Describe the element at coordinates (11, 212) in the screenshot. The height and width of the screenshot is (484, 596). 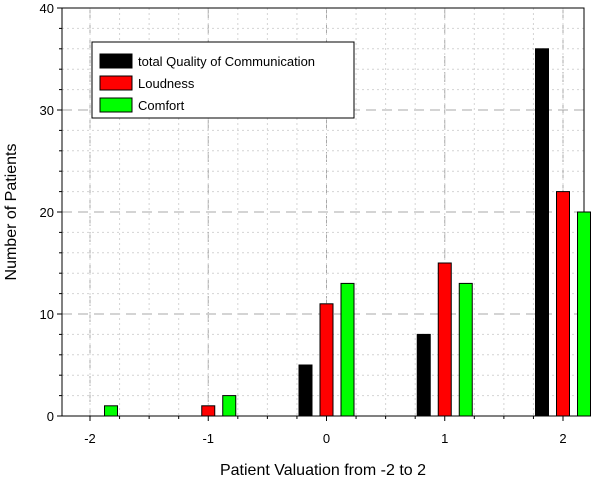
I see `y-axis-title: Number of Patients` at that location.